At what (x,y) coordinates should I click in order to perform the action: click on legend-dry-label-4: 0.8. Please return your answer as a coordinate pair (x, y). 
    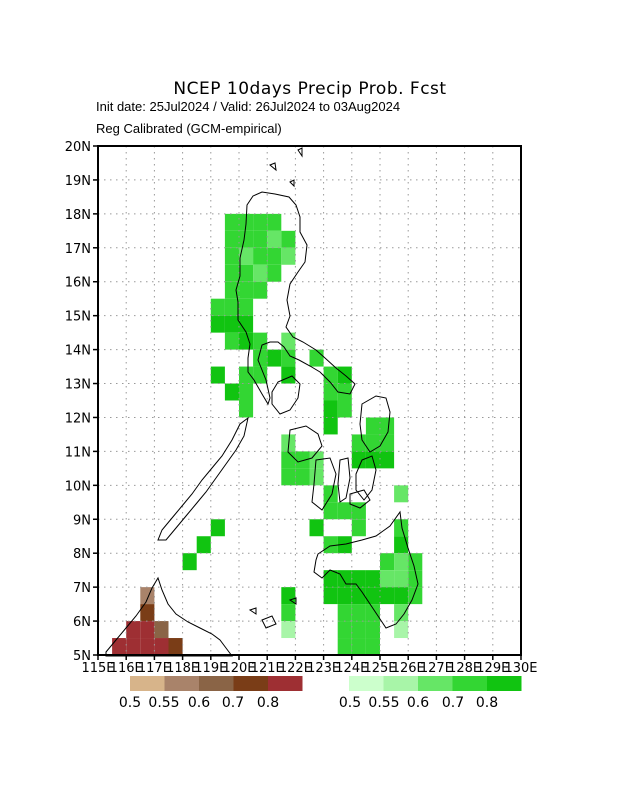
    Looking at the image, I should click on (268, 703).